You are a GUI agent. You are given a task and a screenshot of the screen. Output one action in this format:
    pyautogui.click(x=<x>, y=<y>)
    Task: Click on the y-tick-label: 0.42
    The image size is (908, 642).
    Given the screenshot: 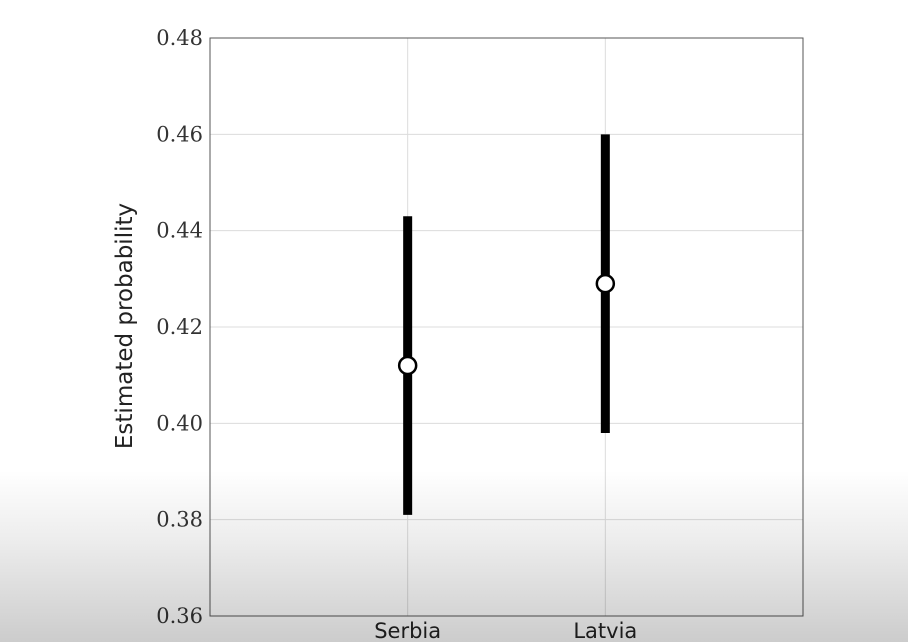 What is the action you would take?
    pyautogui.click(x=179, y=327)
    